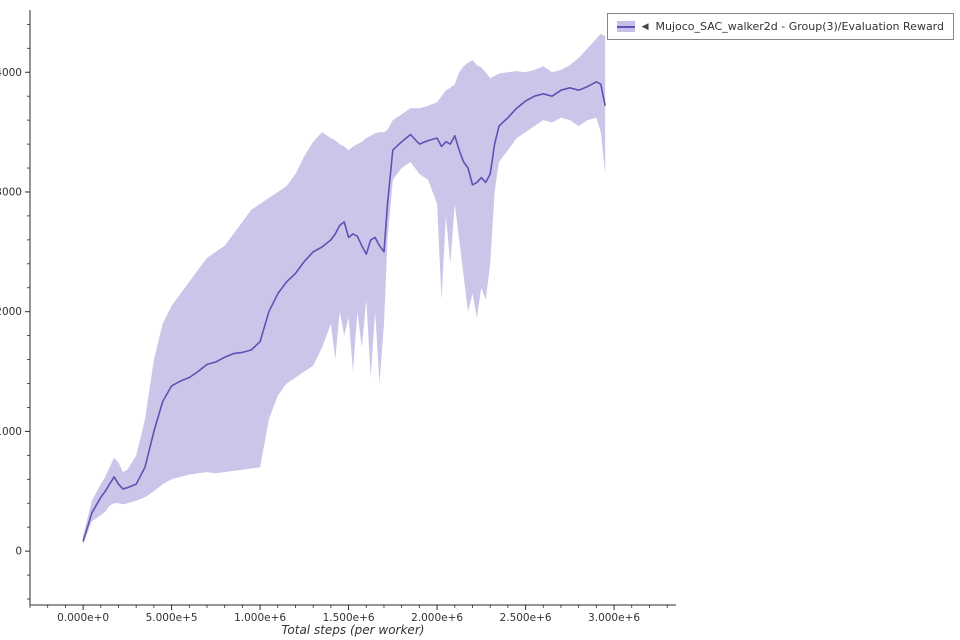  I want to click on x-tick-label: 0.000e+0, so click(83, 618).